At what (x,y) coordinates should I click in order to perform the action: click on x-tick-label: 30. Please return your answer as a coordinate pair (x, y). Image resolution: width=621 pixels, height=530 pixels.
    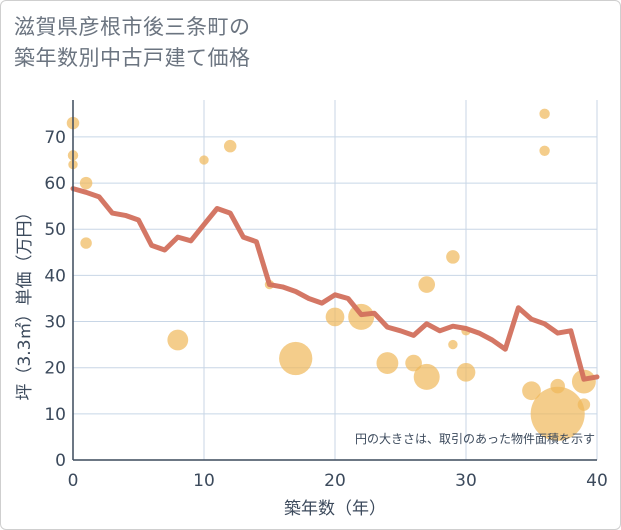
    Looking at the image, I should click on (466, 481).